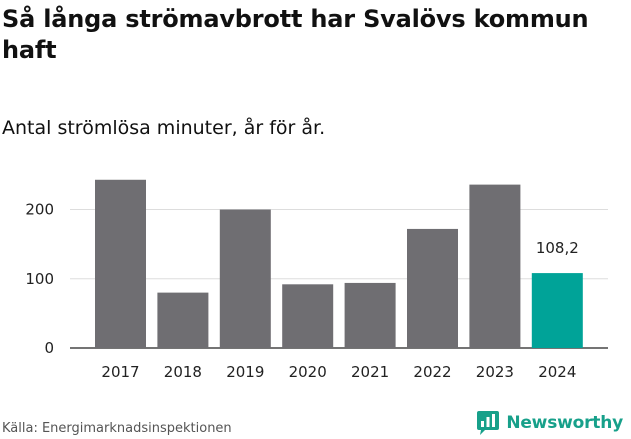 This screenshot has height=439, width=631. What do you see at coordinates (557, 372) in the screenshot?
I see `x-tick-label: 2024` at bounding box center [557, 372].